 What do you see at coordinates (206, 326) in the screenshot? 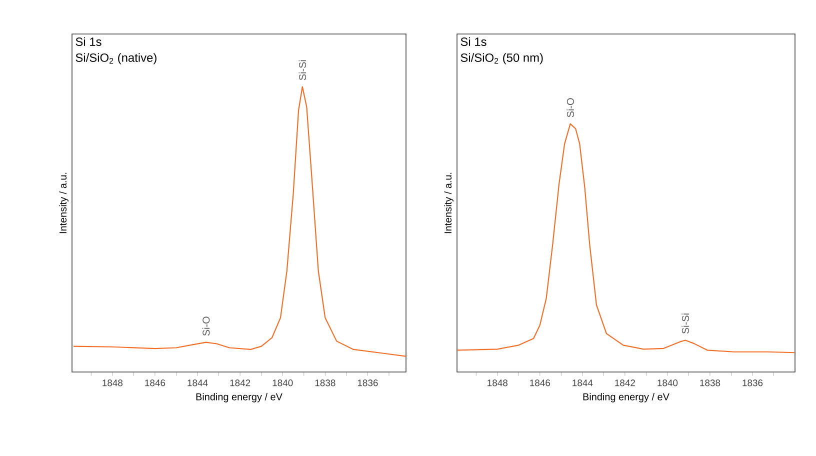
I see `annotation: Si-O` at bounding box center [206, 326].